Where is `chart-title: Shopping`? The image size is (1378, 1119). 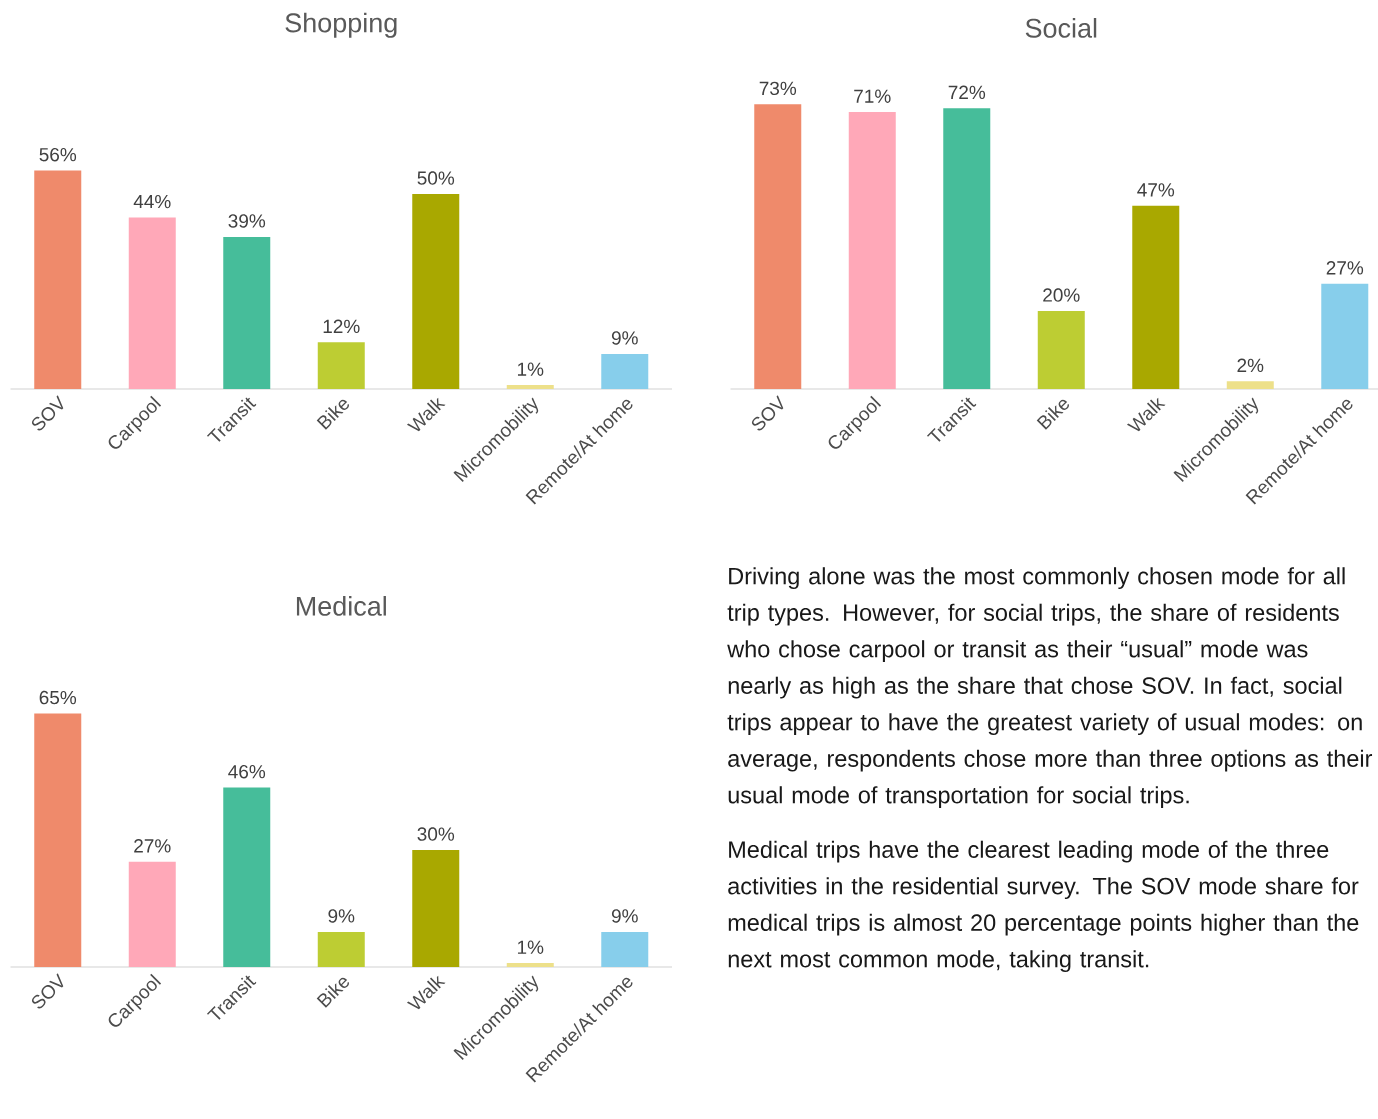
chart-title: Shopping is located at coordinates (341, 25).